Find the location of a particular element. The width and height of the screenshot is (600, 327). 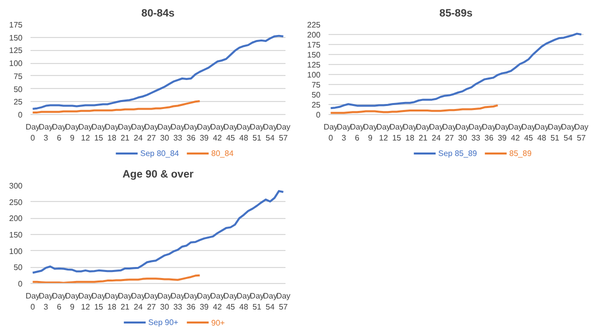

y-tick-label: 300 is located at coordinates (16, 186).